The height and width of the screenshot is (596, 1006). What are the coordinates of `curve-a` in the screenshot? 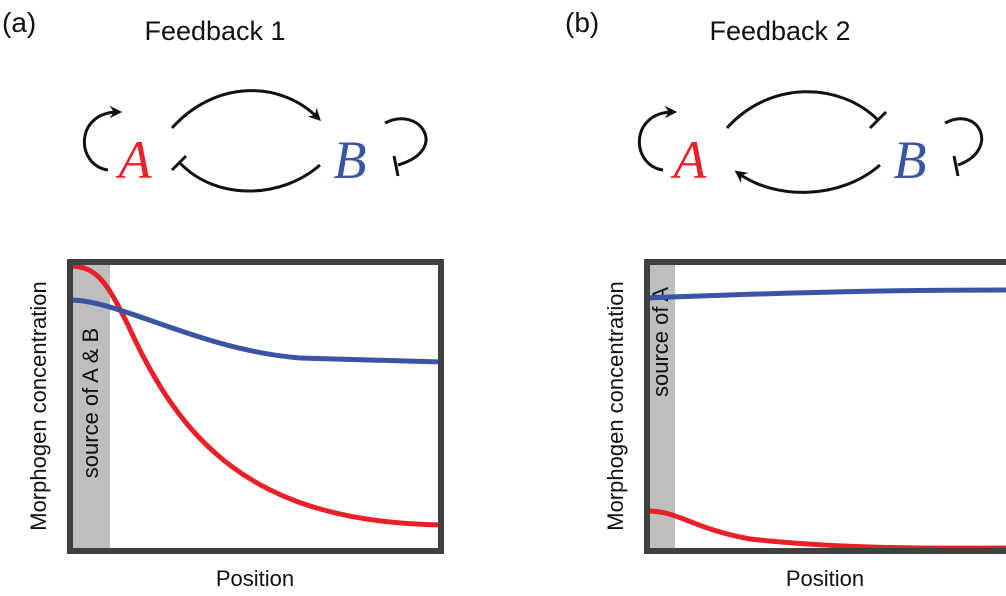 It's located at (826, 529).